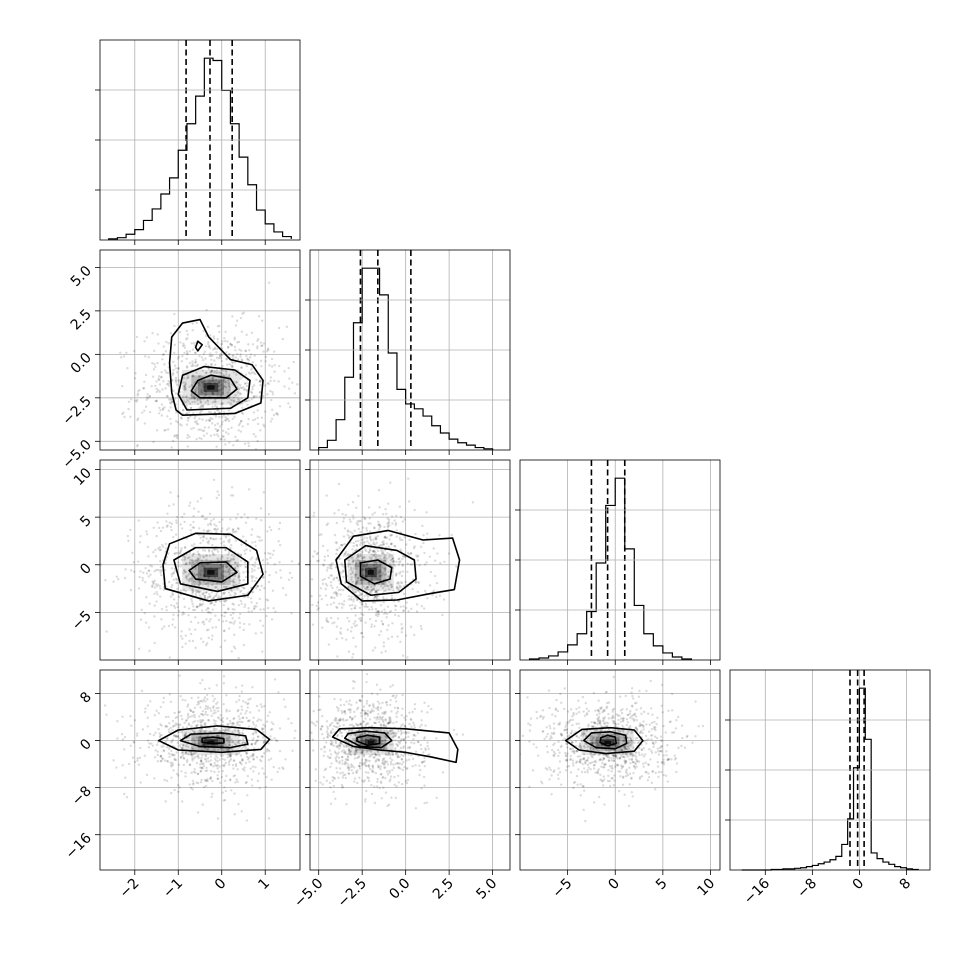 This screenshot has height=970, width=970. I want to click on axes-frame, so click(410, 350).